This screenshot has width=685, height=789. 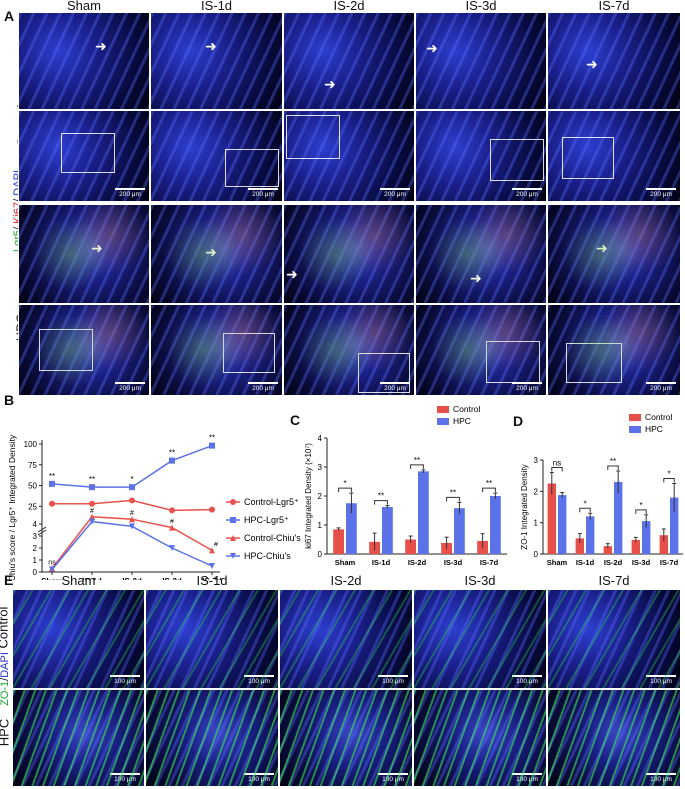 What do you see at coordinates (5, 693) in the screenshot?
I see `stain-zo1: ZO-1` at bounding box center [5, 693].